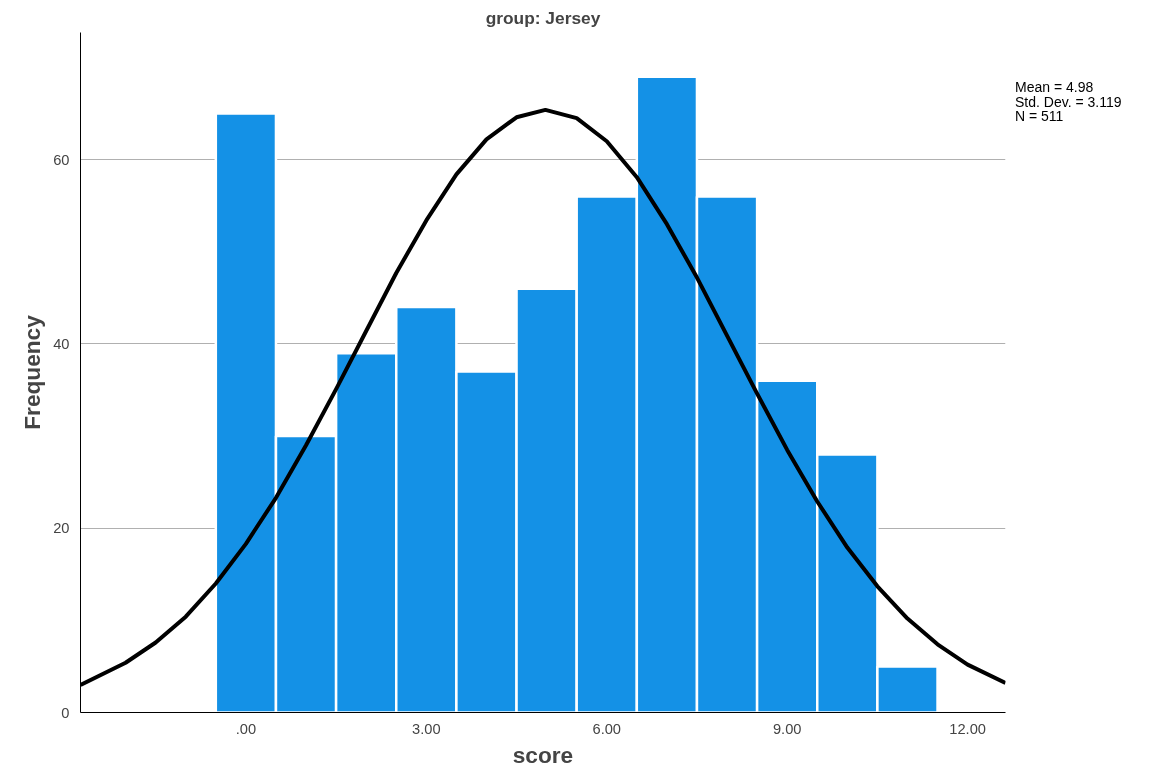 The image size is (1158, 776). Describe the element at coordinates (246, 728) in the screenshot. I see `x-tick-label: .00` at that location.